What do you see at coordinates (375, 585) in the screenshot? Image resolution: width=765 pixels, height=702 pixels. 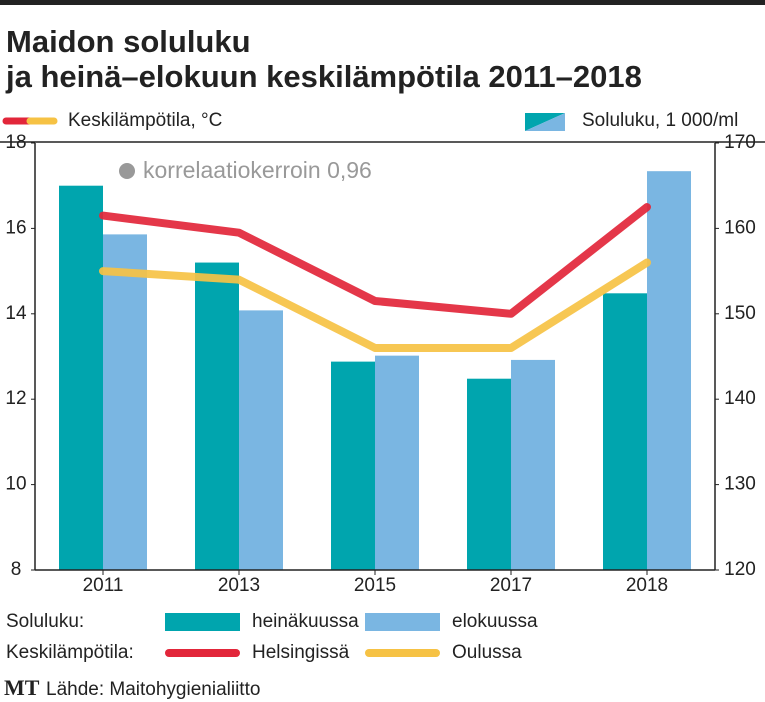 I see `x-tick-label: 2015` at bounding box center [375, 585].